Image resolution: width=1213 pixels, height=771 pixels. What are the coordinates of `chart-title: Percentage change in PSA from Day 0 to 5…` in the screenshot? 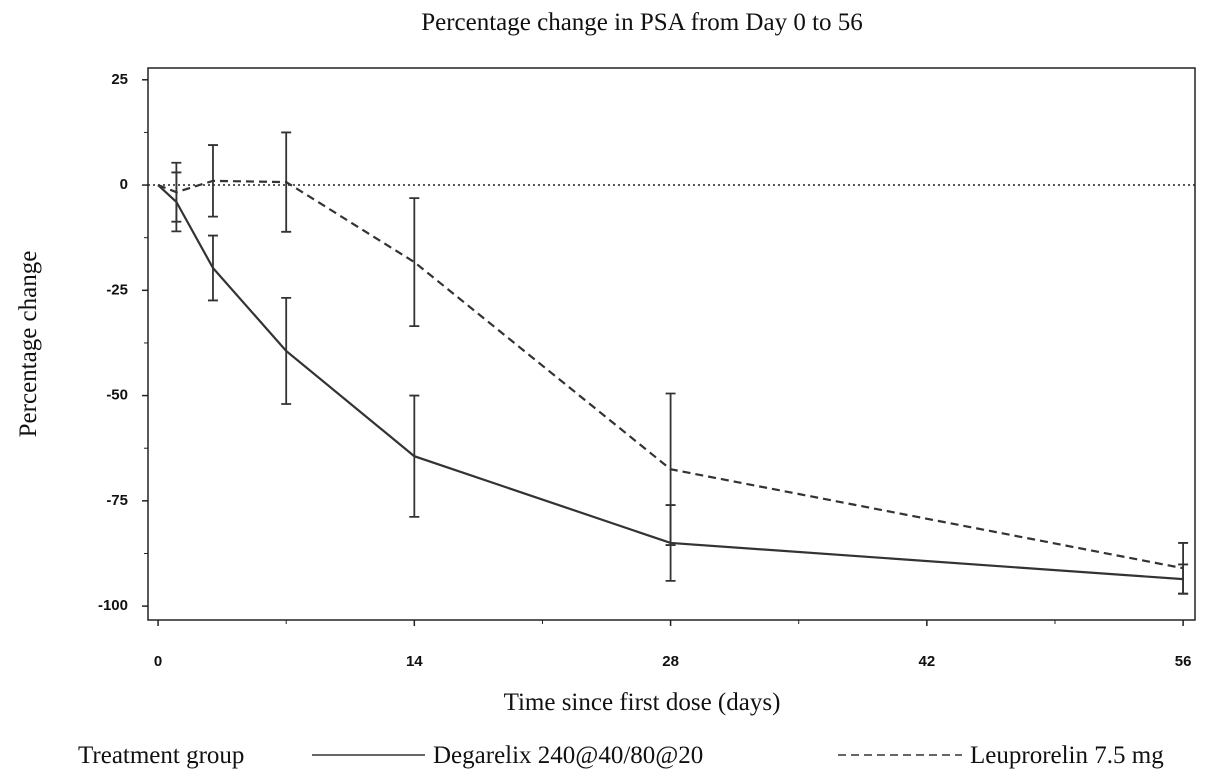 It's located at (642, 22).